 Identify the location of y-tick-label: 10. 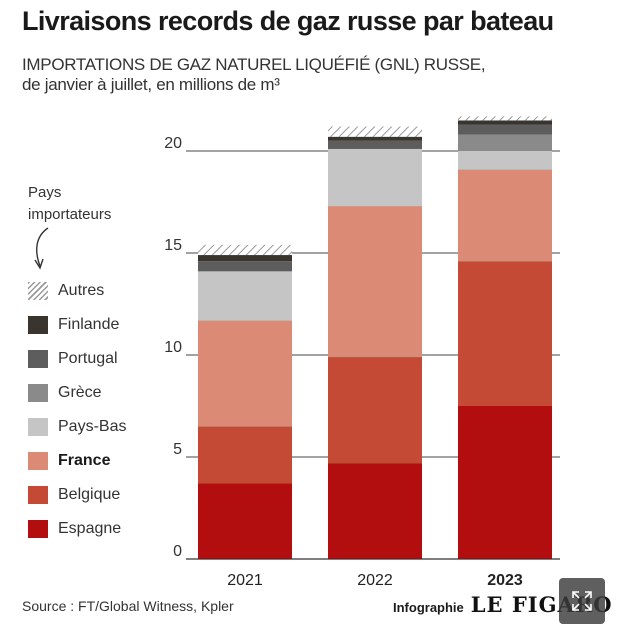
(173, 347).